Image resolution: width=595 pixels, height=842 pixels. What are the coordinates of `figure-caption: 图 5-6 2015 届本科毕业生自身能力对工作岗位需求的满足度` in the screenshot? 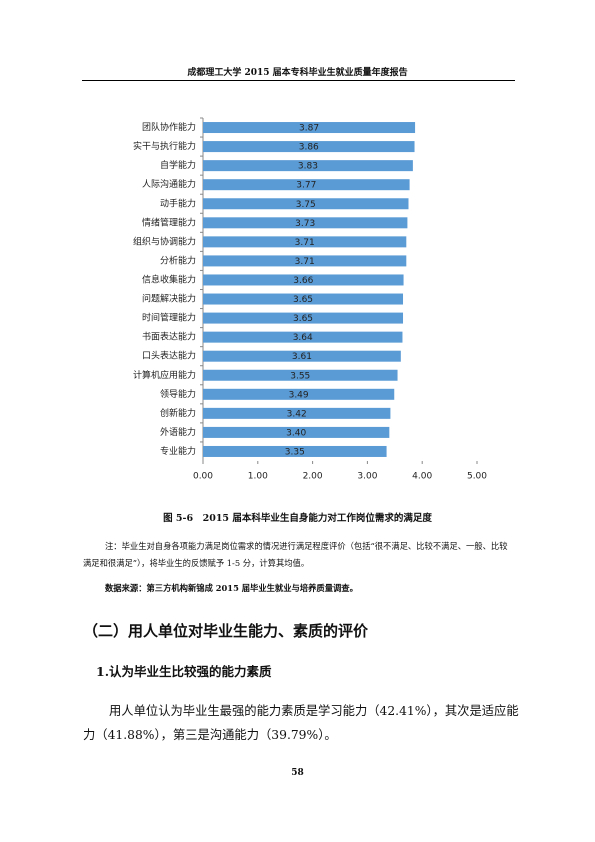 It's located at (297, 518).